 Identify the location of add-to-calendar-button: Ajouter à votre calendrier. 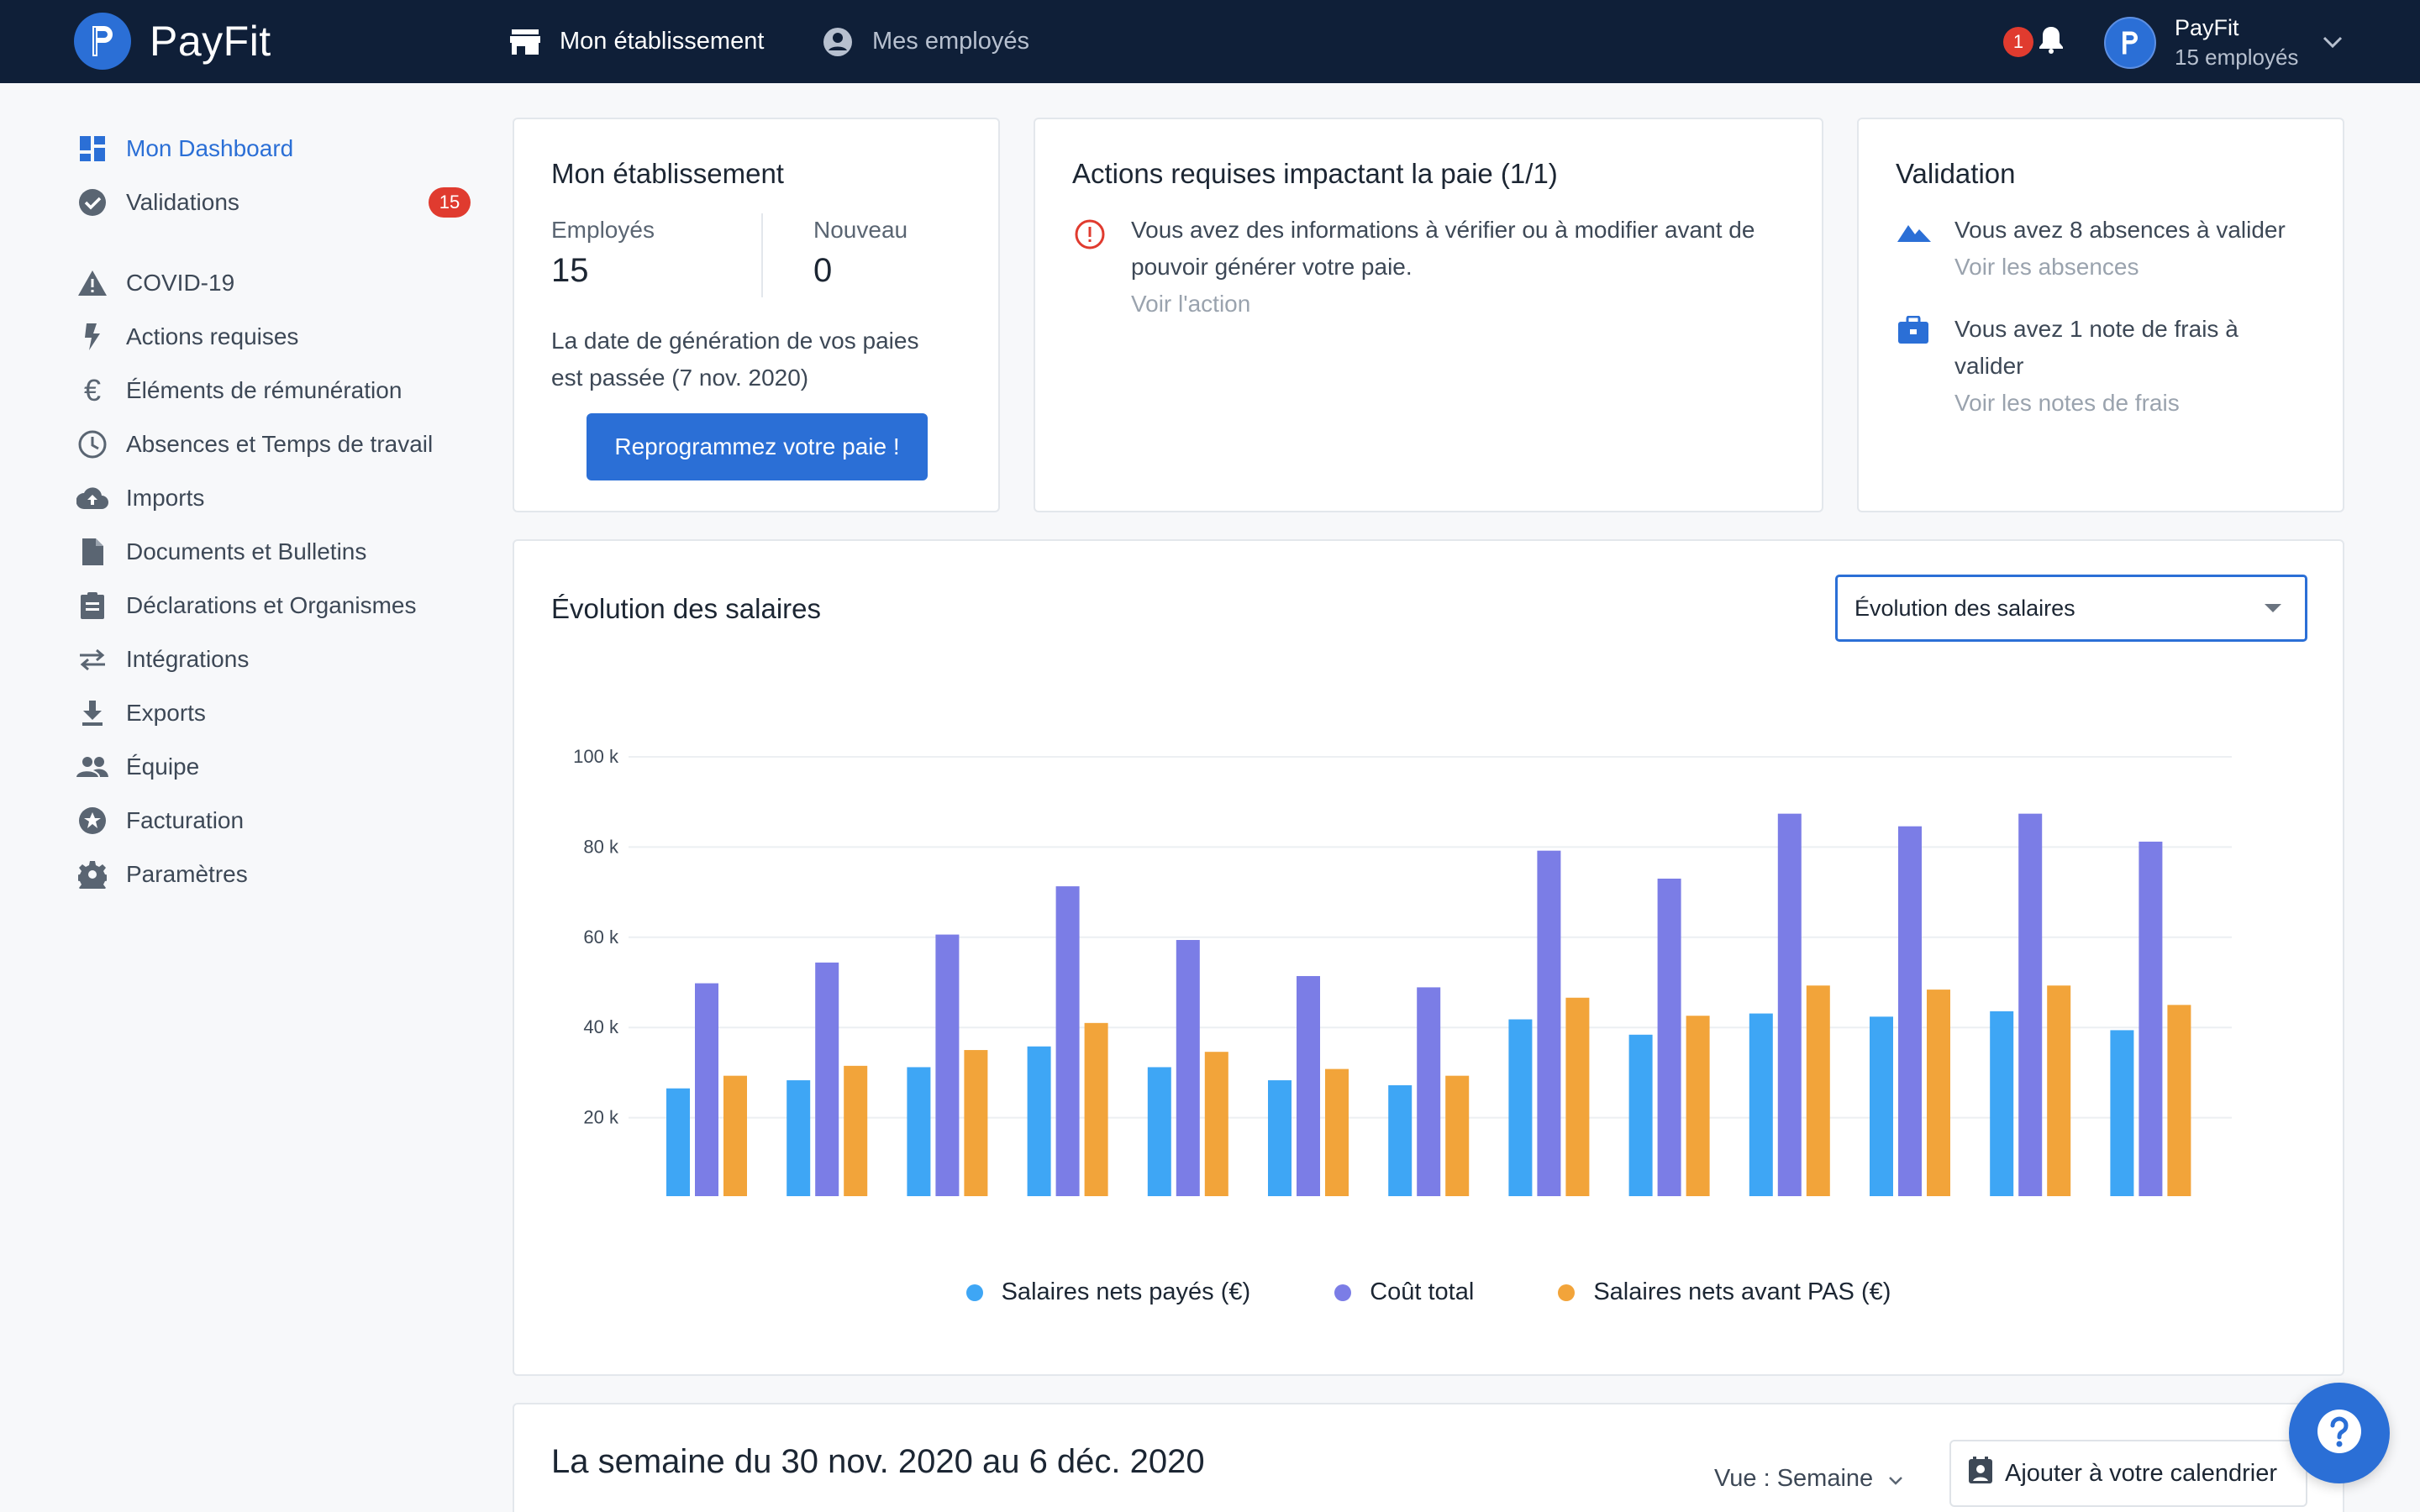
(2128, 1473).